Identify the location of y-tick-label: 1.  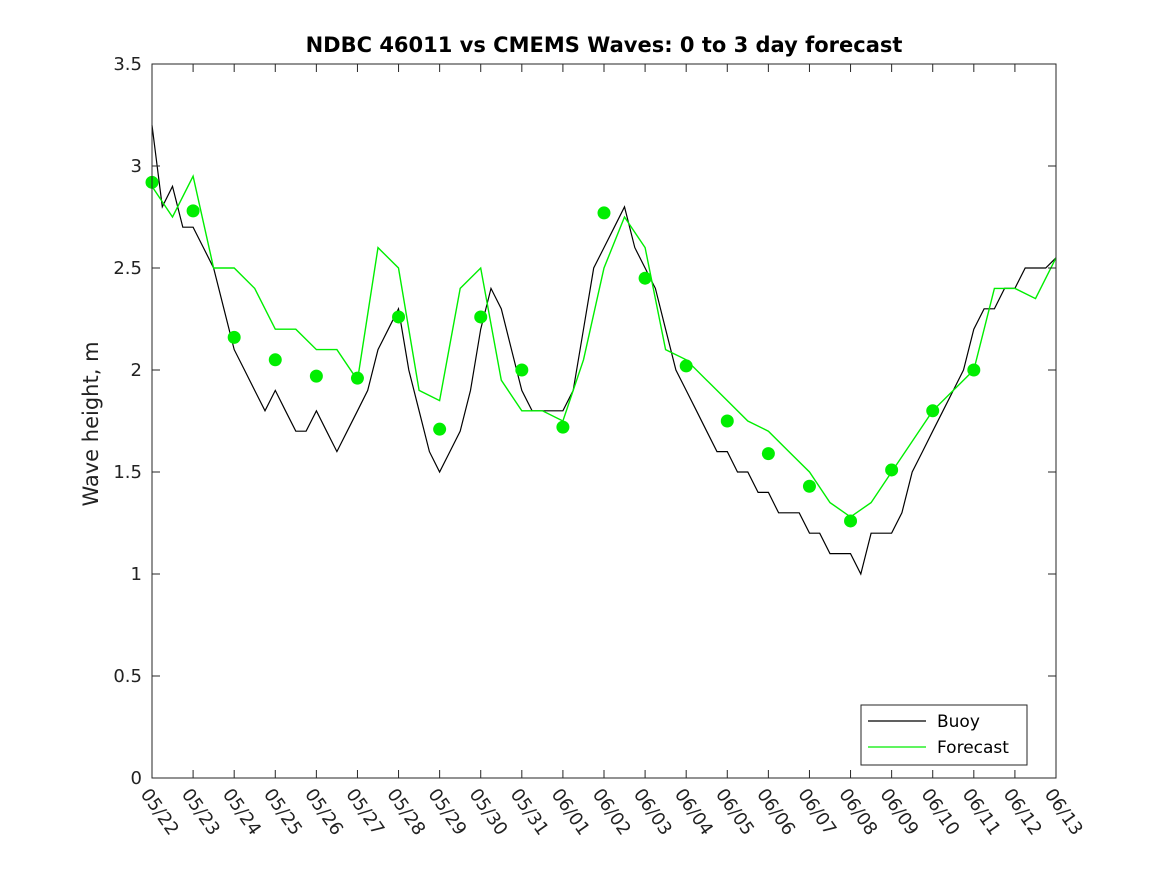
(136, 574).